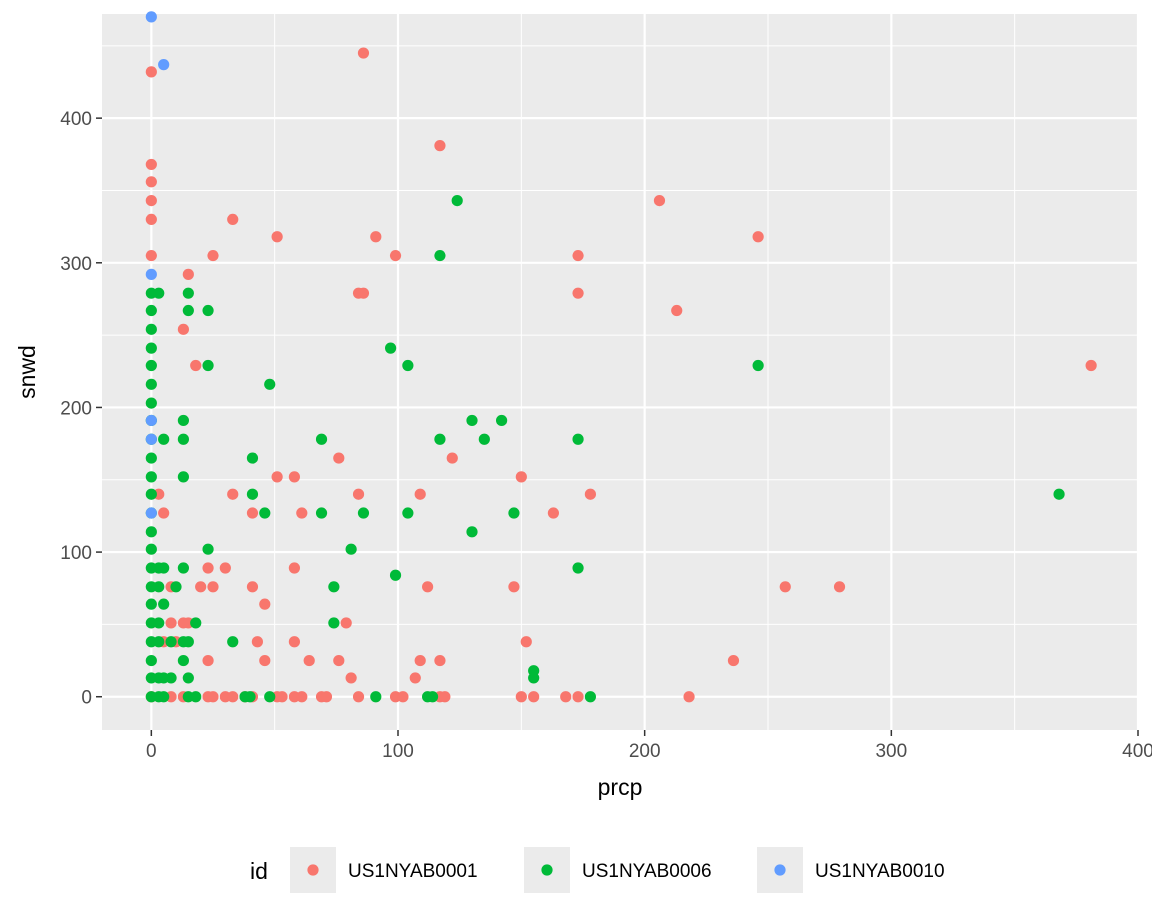 The width and height of the screenshot is (1152, 921). I want to click on y-axis-title: snwd, so click(27, 372).